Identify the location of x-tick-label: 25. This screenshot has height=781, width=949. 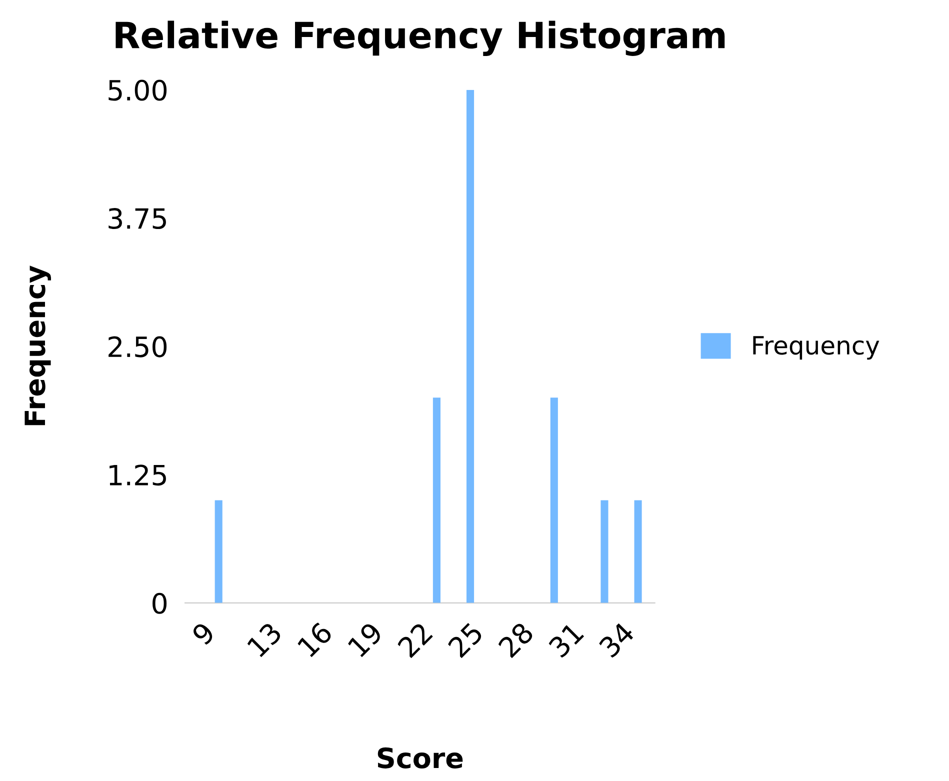
(465, 640).